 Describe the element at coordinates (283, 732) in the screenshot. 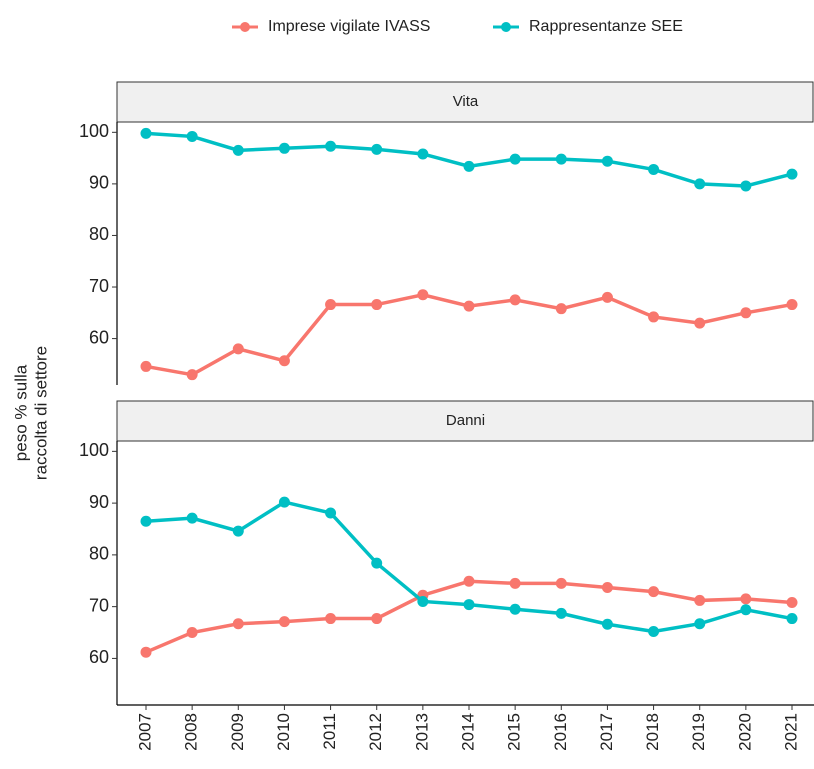

I see `x-tick-label: 2010` at that location.